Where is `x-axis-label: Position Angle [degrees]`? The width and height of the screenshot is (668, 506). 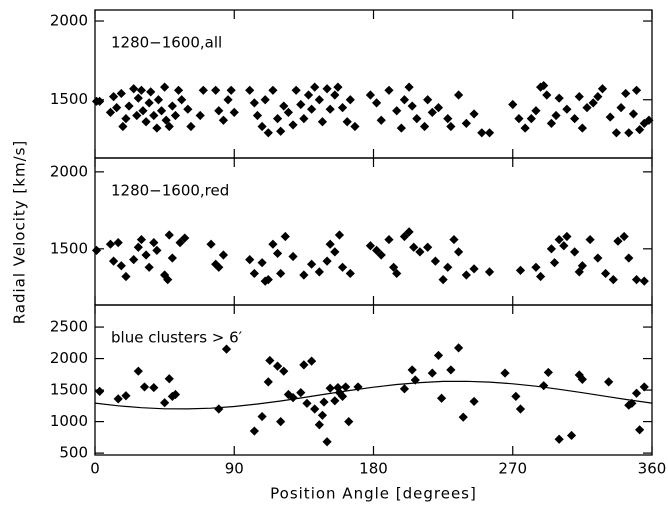 x-axis-label: Position Angle [degrees] is located at coordinates (373, 494).